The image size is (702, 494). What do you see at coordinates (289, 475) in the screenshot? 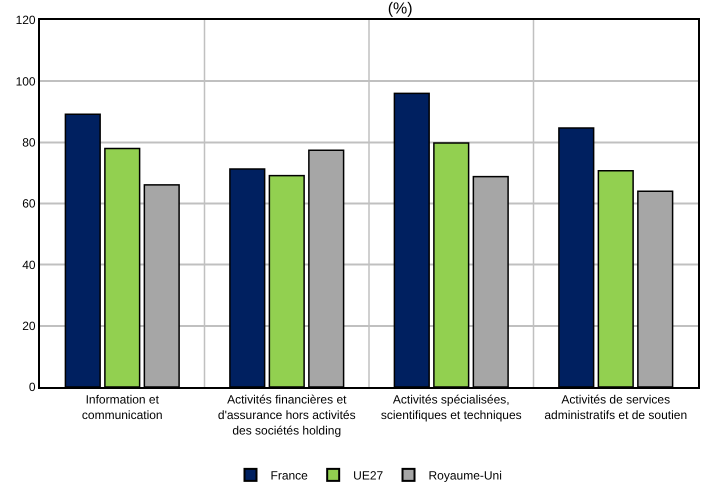
I see `legend-label: France` at bounding box center [289, 475].